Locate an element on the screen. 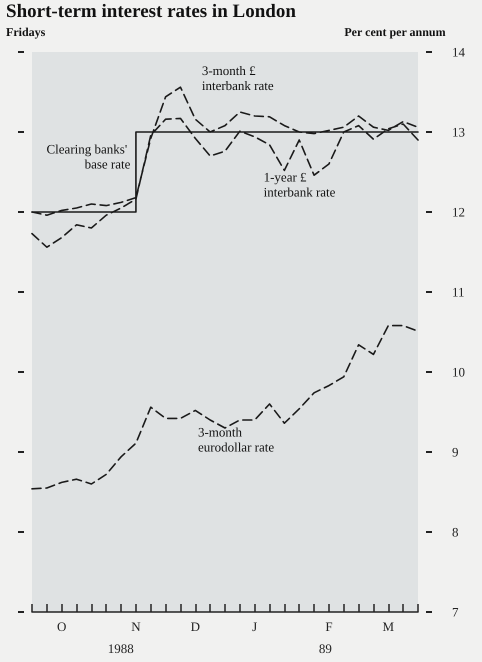 The image size is (482, 662). y-tick-label: 13 is located at coordinates (458, 132).